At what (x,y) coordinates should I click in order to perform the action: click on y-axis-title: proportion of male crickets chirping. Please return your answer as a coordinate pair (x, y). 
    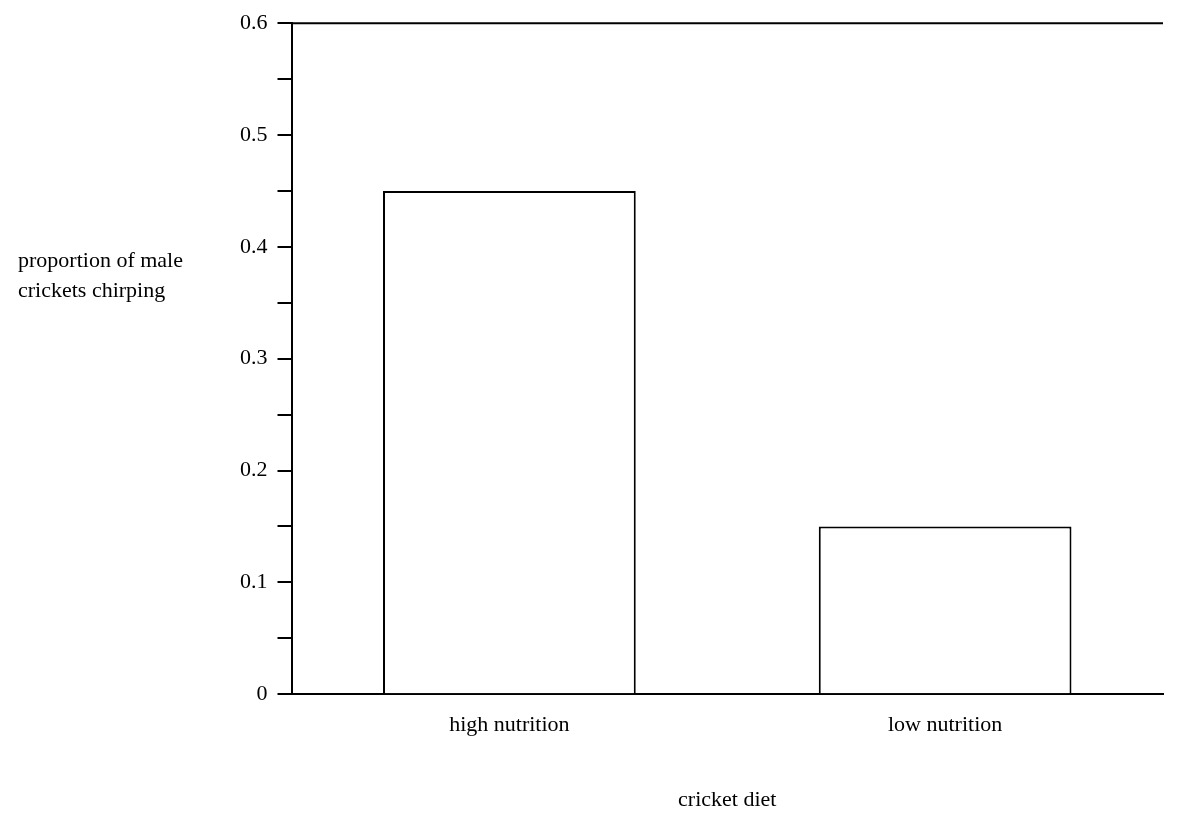
    Looking at the image, I should click on (101, 275).